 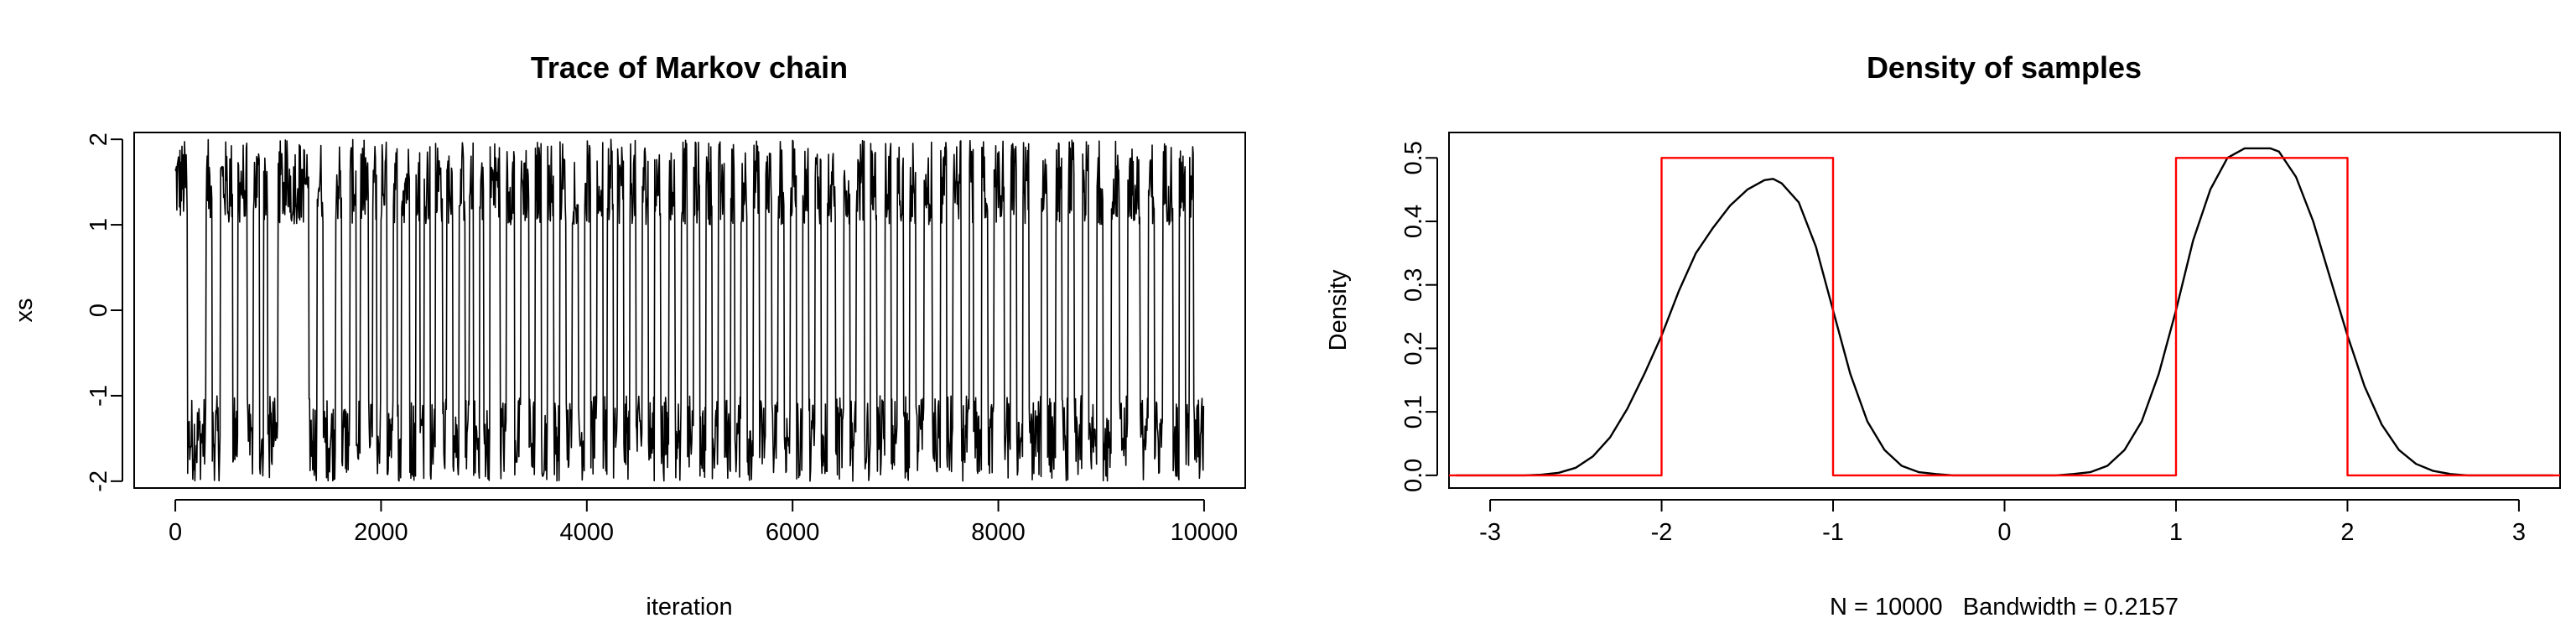 What do you see at coordinates (2004, 532) in the screenshot?
I see `density-x-tick-label: 0` at bounding box center [2004, 532].